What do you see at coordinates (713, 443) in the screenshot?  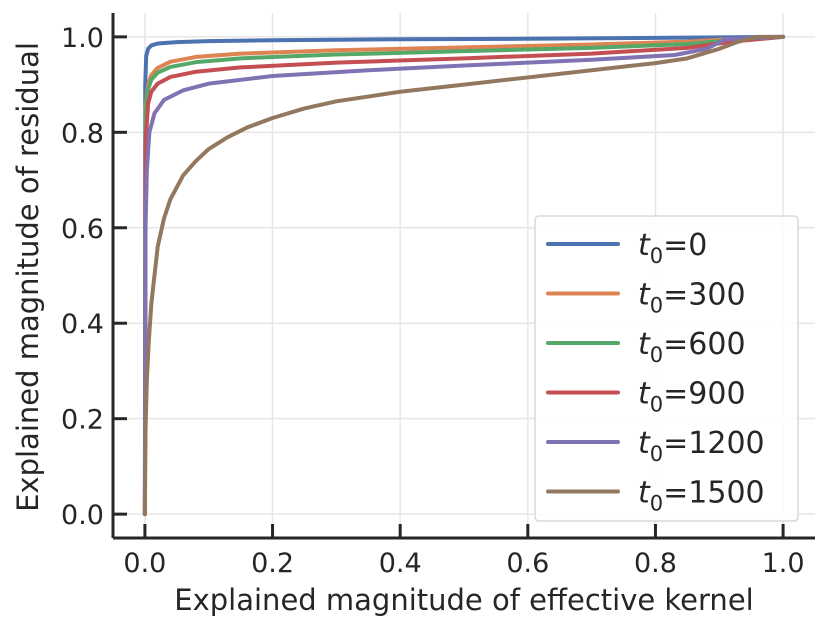 I see `legend-label-value: =1200` at bounding box center [713, 443].